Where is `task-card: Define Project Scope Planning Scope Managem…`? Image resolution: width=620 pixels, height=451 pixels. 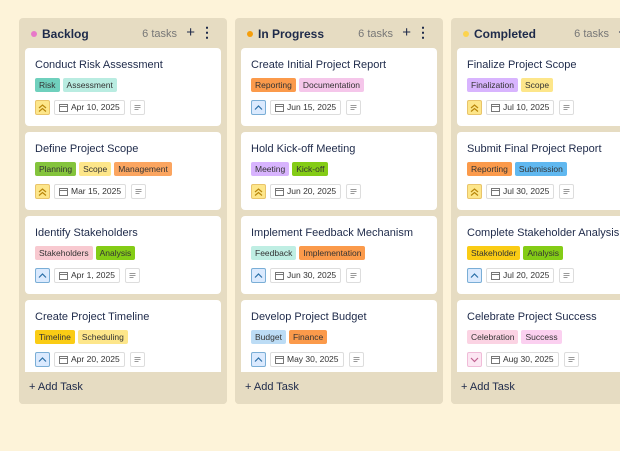 task-card: Define Project Scope Planning Scope Managem… is located at coordinates (123, 171).